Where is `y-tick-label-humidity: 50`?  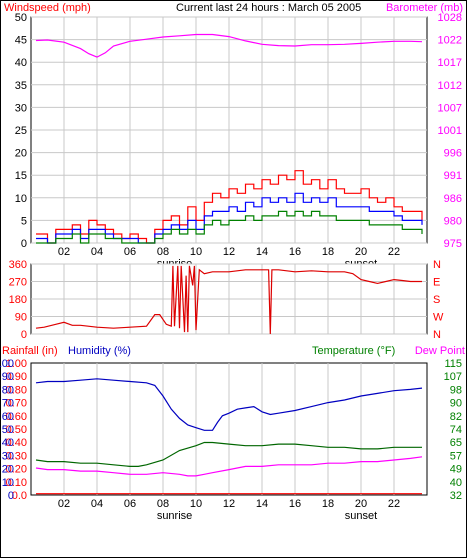 y-tick-label-humidity: 50 is located at coordinates (8, 430).